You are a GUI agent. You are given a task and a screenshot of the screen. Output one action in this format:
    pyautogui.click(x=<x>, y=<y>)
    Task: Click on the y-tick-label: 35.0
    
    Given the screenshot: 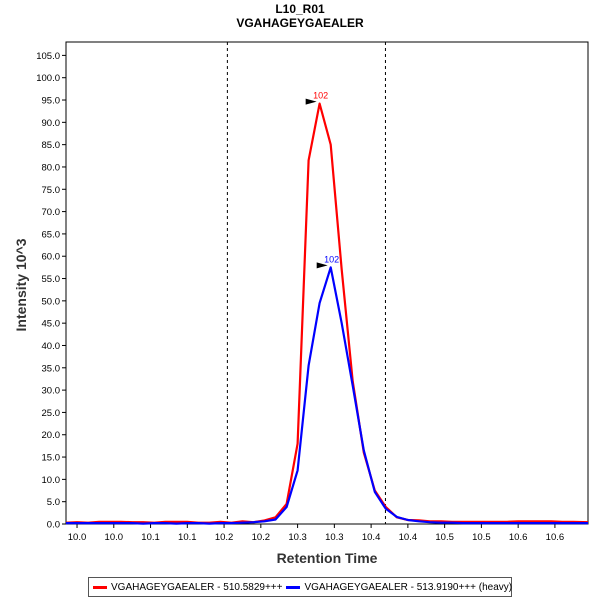 What is the action you would take?
    pyautogui.click(x=51, y=368)
    